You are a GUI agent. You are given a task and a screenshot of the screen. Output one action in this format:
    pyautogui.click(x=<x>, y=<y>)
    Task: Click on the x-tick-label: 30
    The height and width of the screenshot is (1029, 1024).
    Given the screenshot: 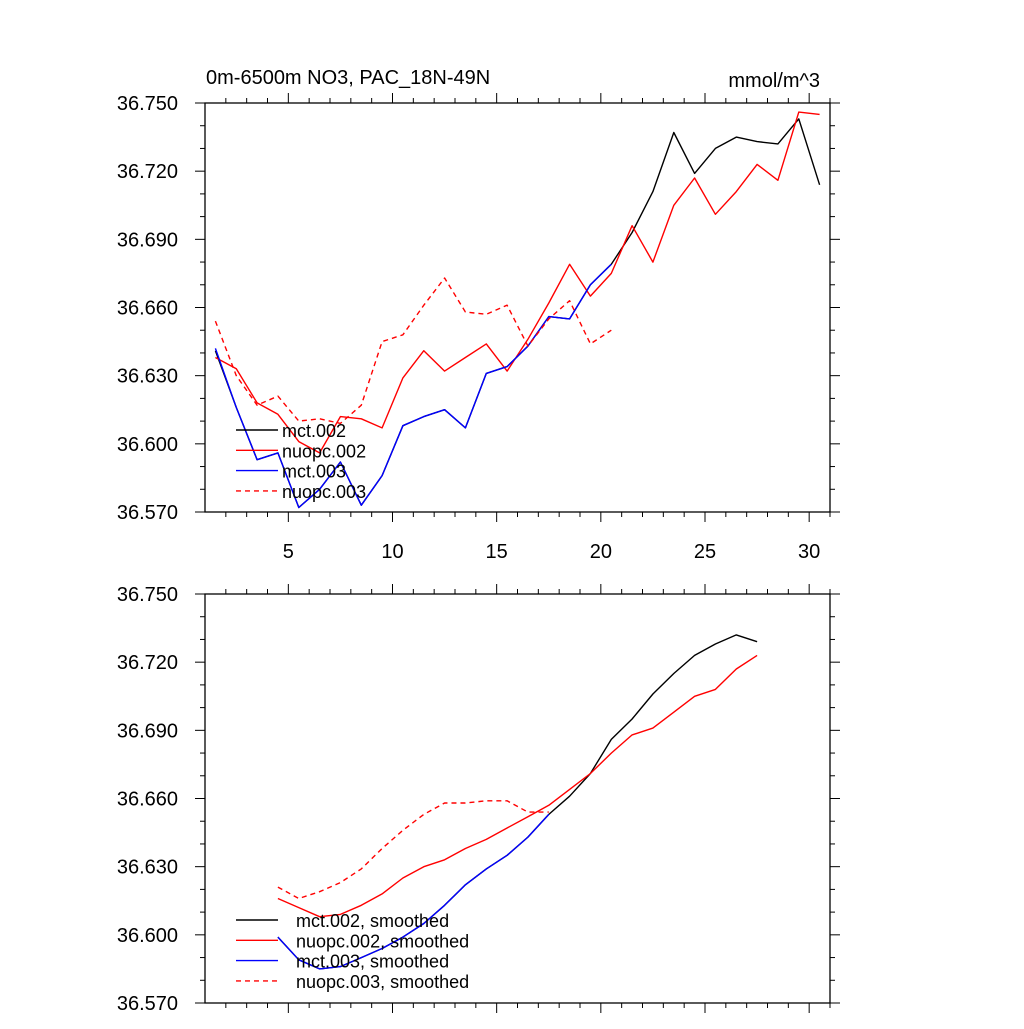 What is the action you would take?
    pyautogui.click(x=809, y=552)
    